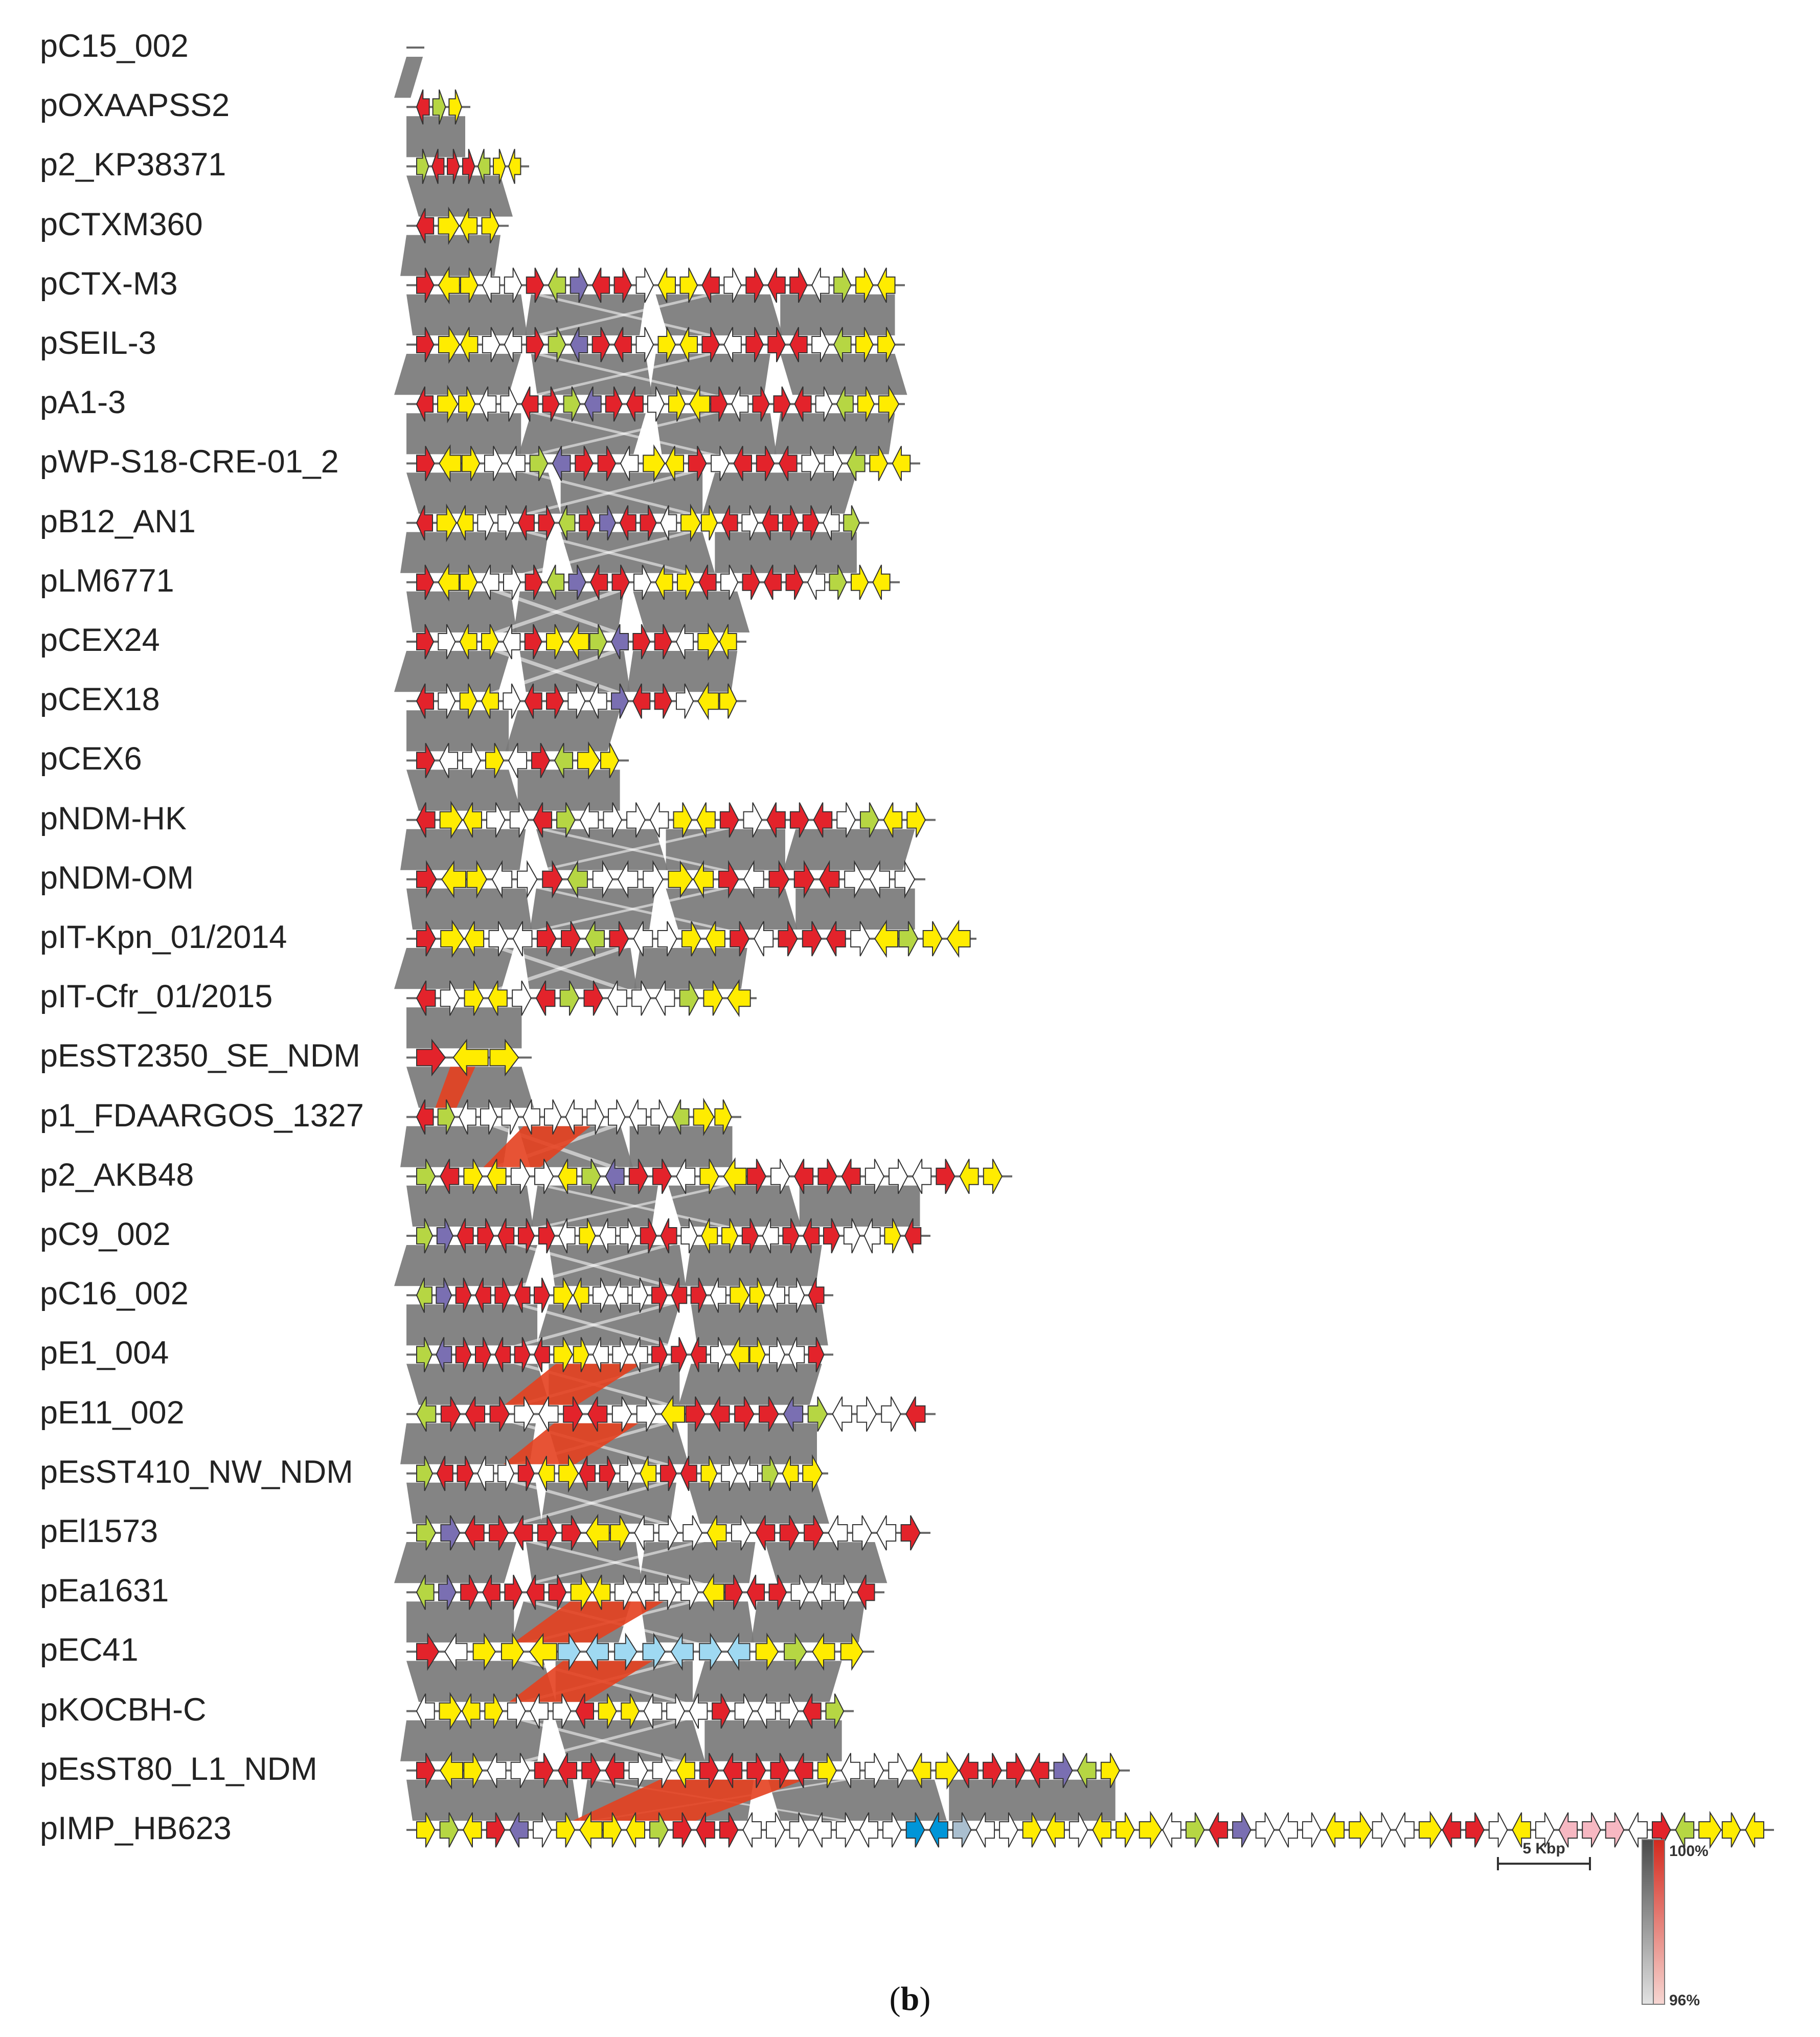 The width and height of the screenshot is (1820, 2037). I want to click on track-label: pSEIL-3, so click(98, 343).